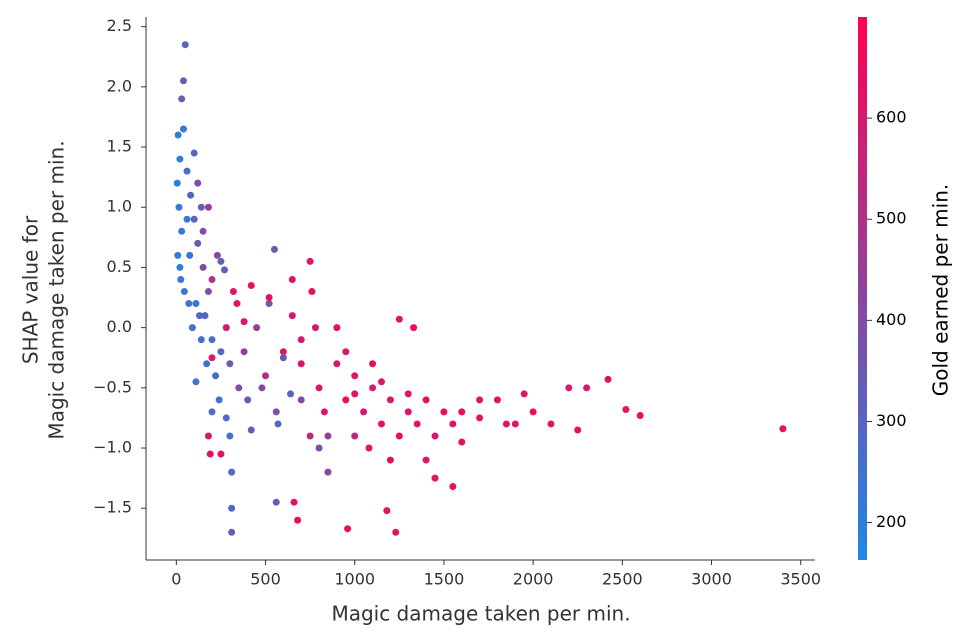 The height and width of the screenshot is (643, 972). What do you see at coordinates (119, 85) in the screenshot?
I see `y-tick-label: 2.0` at bounding box center [119, 85].